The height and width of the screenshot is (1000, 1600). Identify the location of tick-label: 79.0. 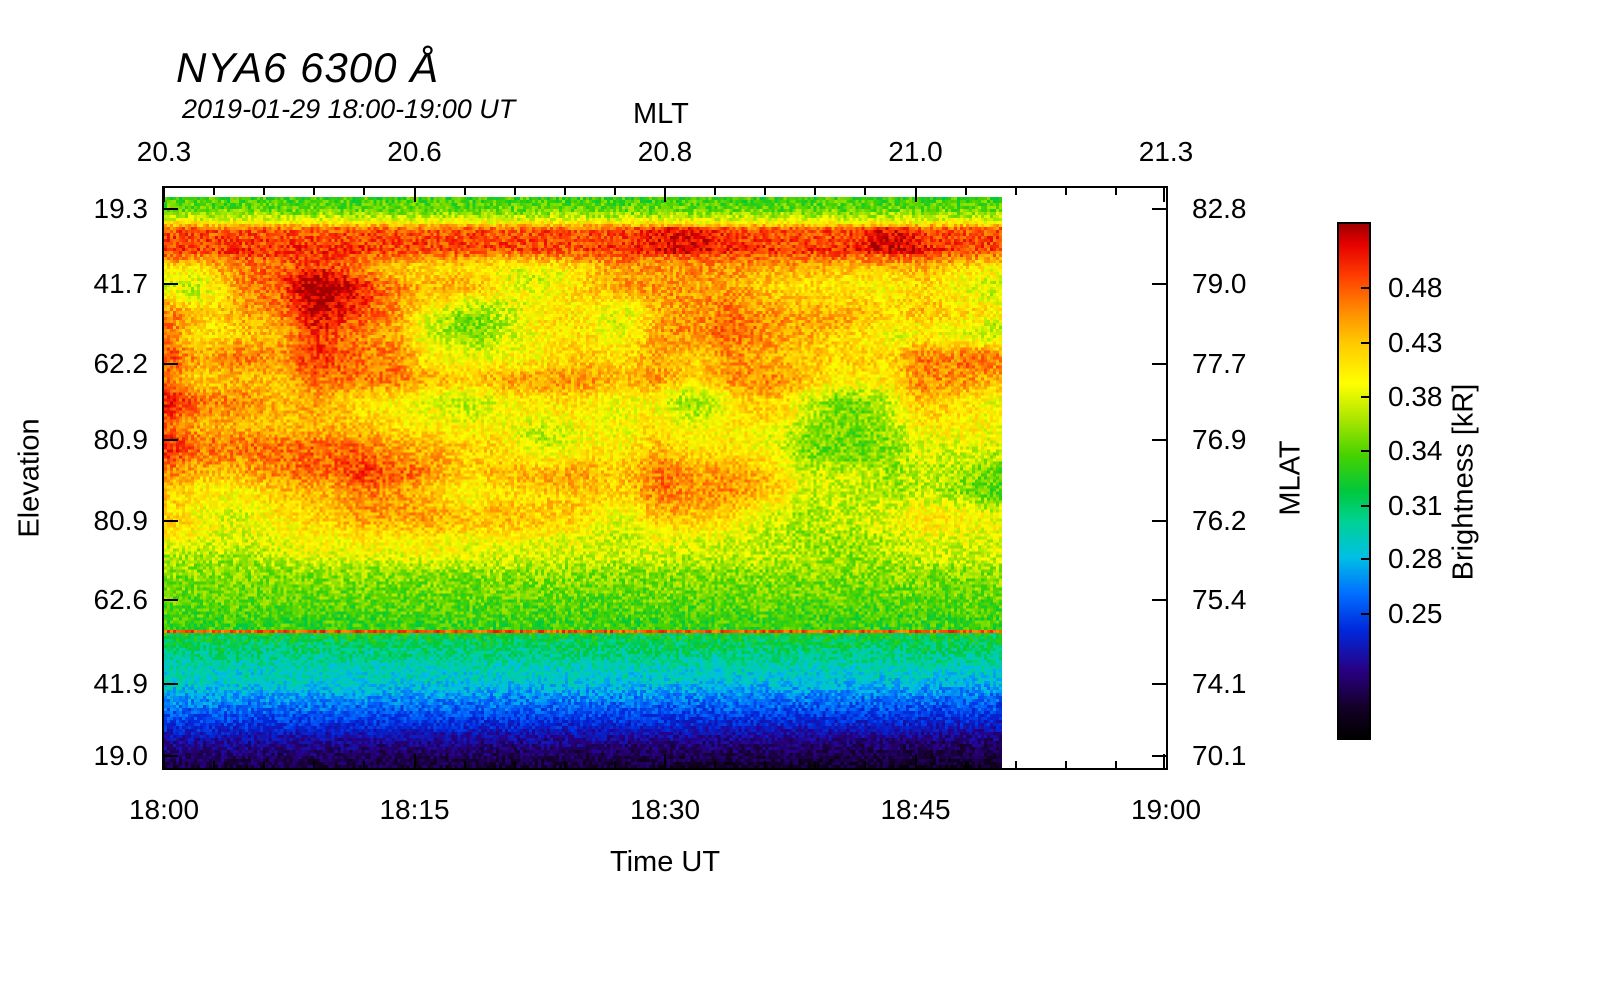
(1219, 284).